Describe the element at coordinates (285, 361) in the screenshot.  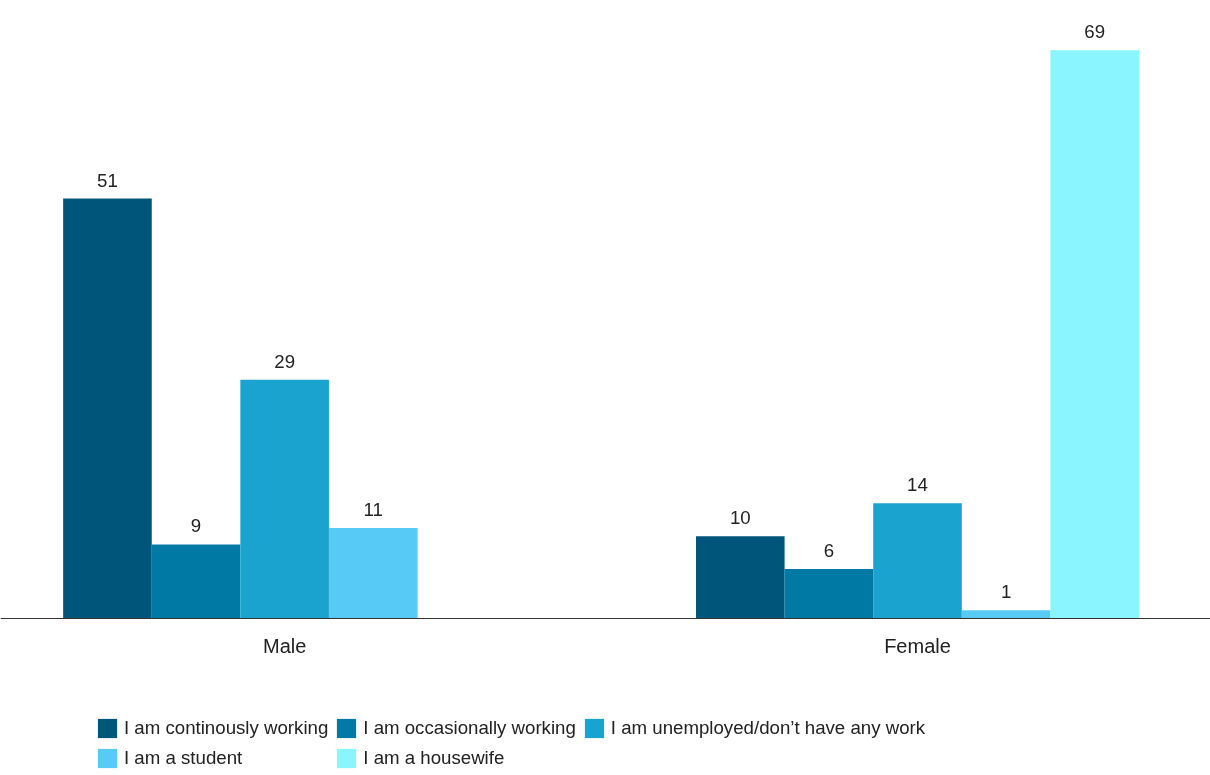
I see `data-label: 29` at that location.